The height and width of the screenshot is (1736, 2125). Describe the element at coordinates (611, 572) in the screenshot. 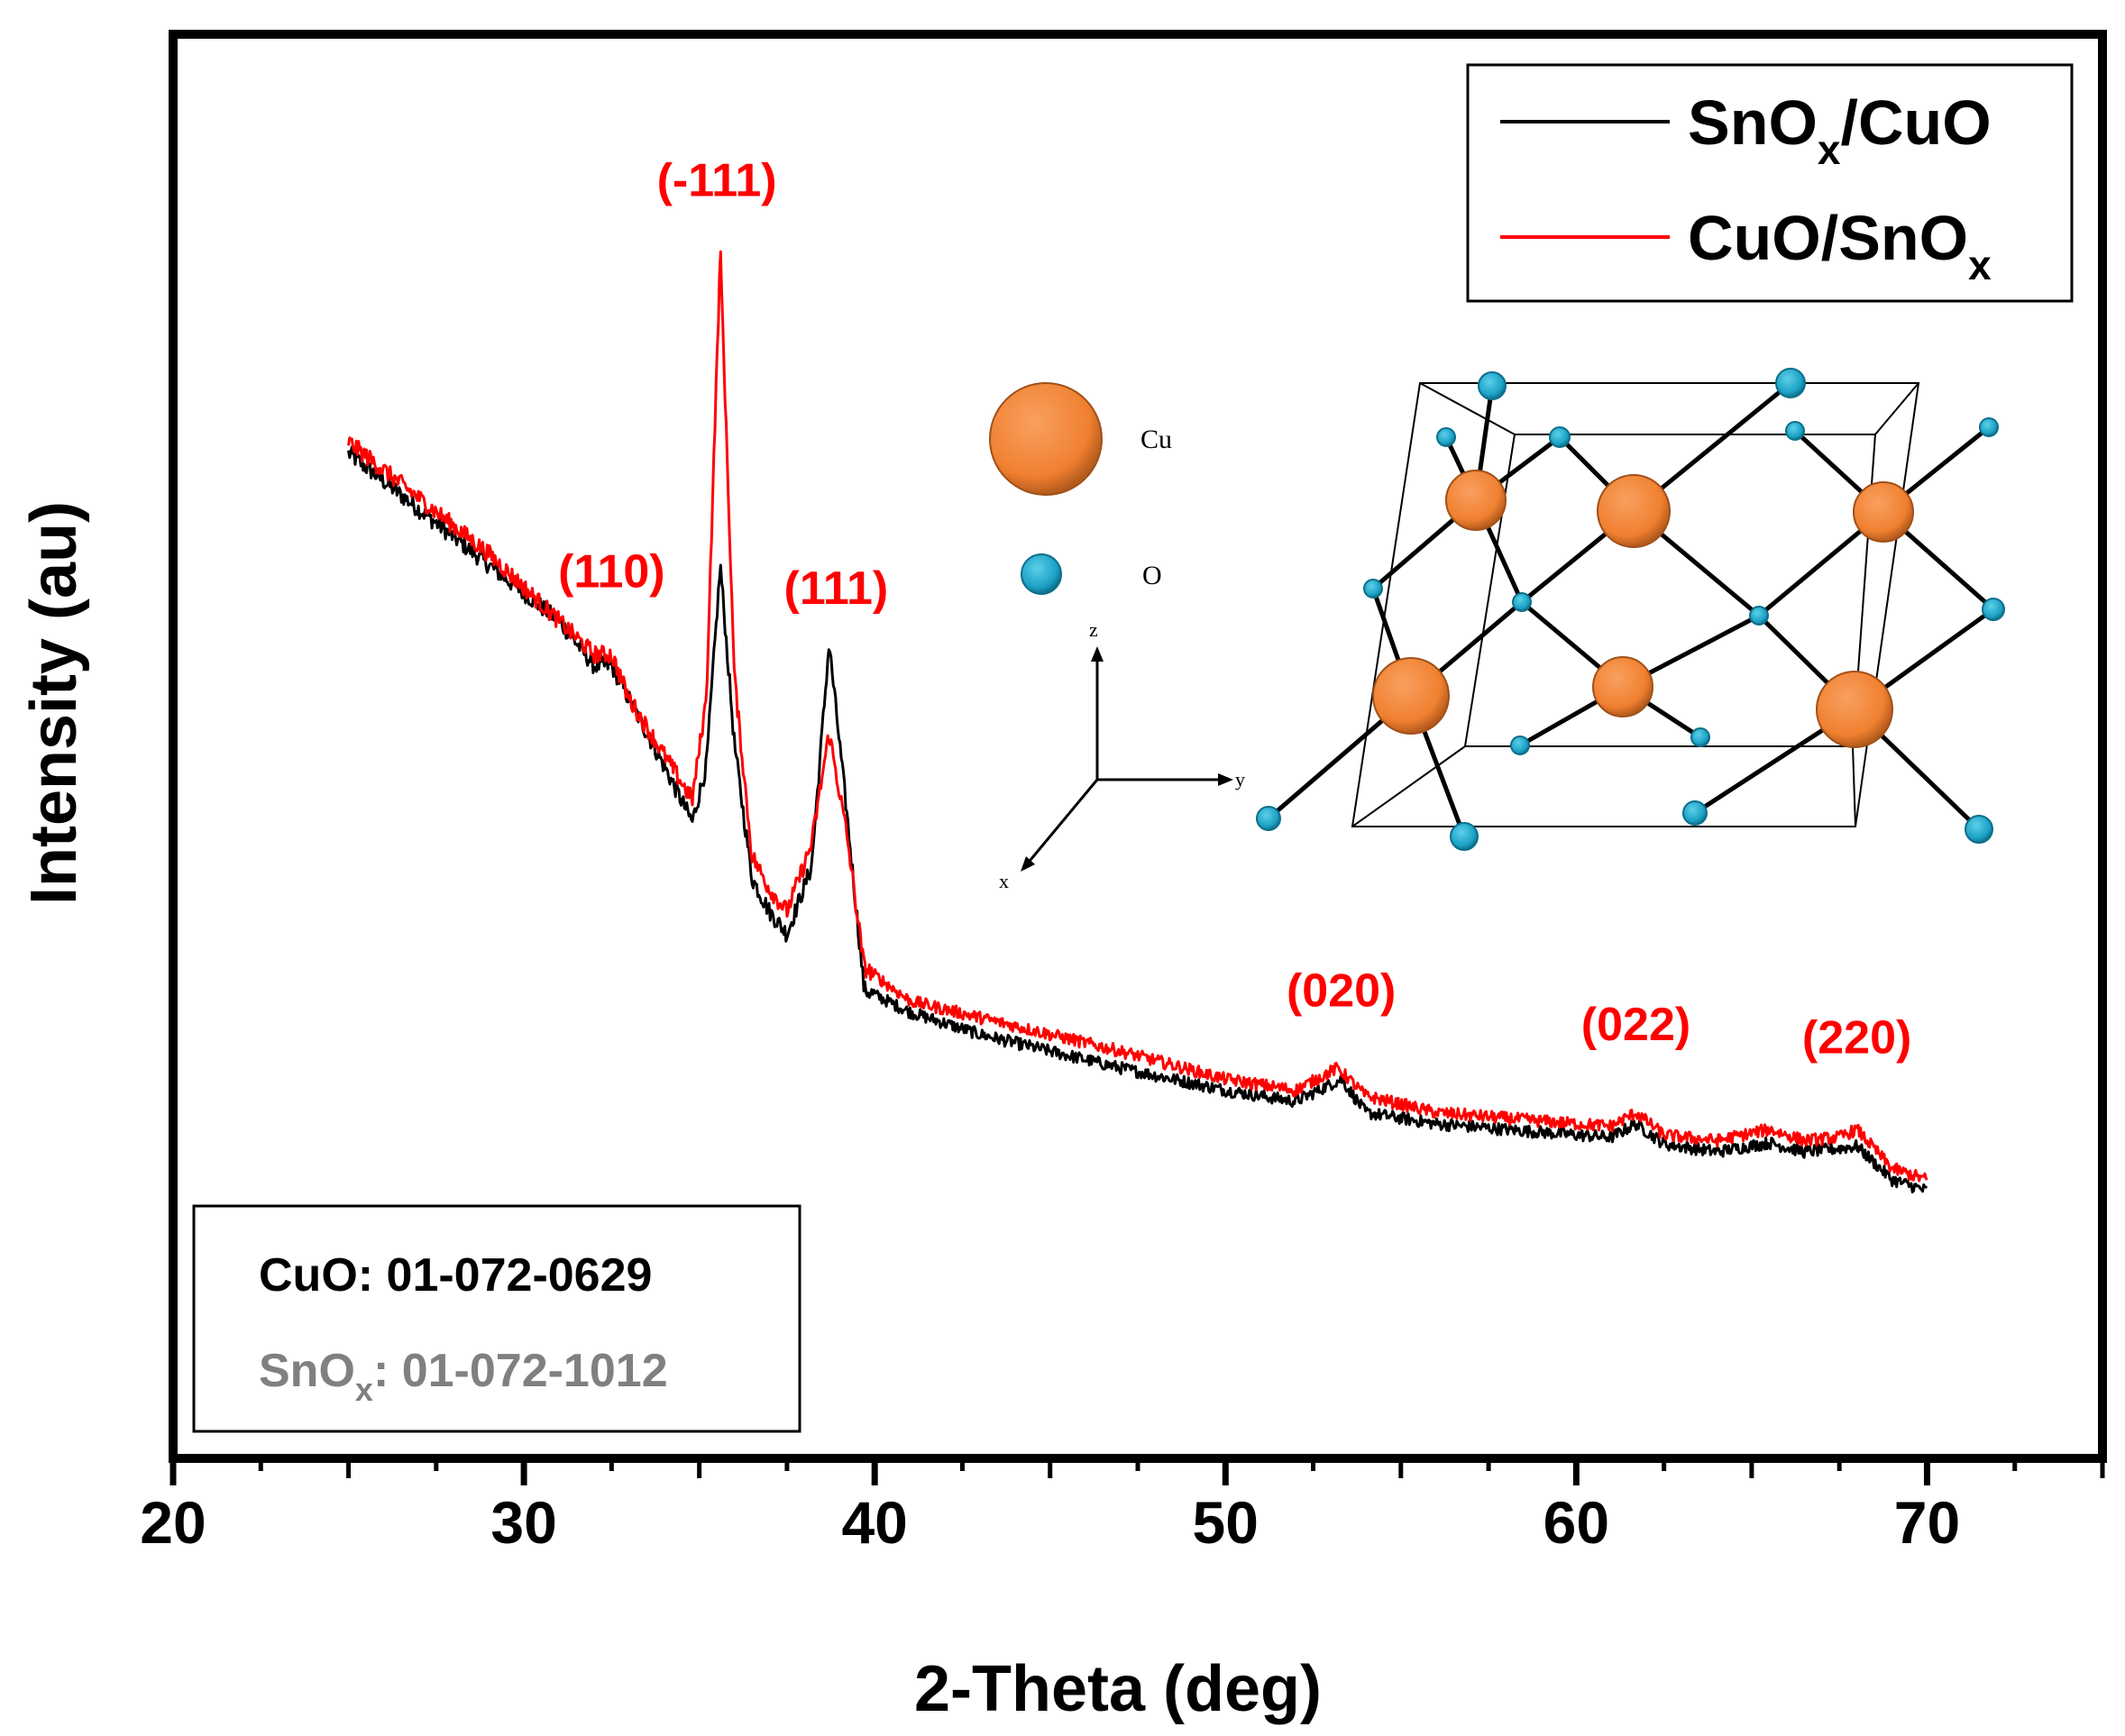

I see `peak-label: (110)` at that location.